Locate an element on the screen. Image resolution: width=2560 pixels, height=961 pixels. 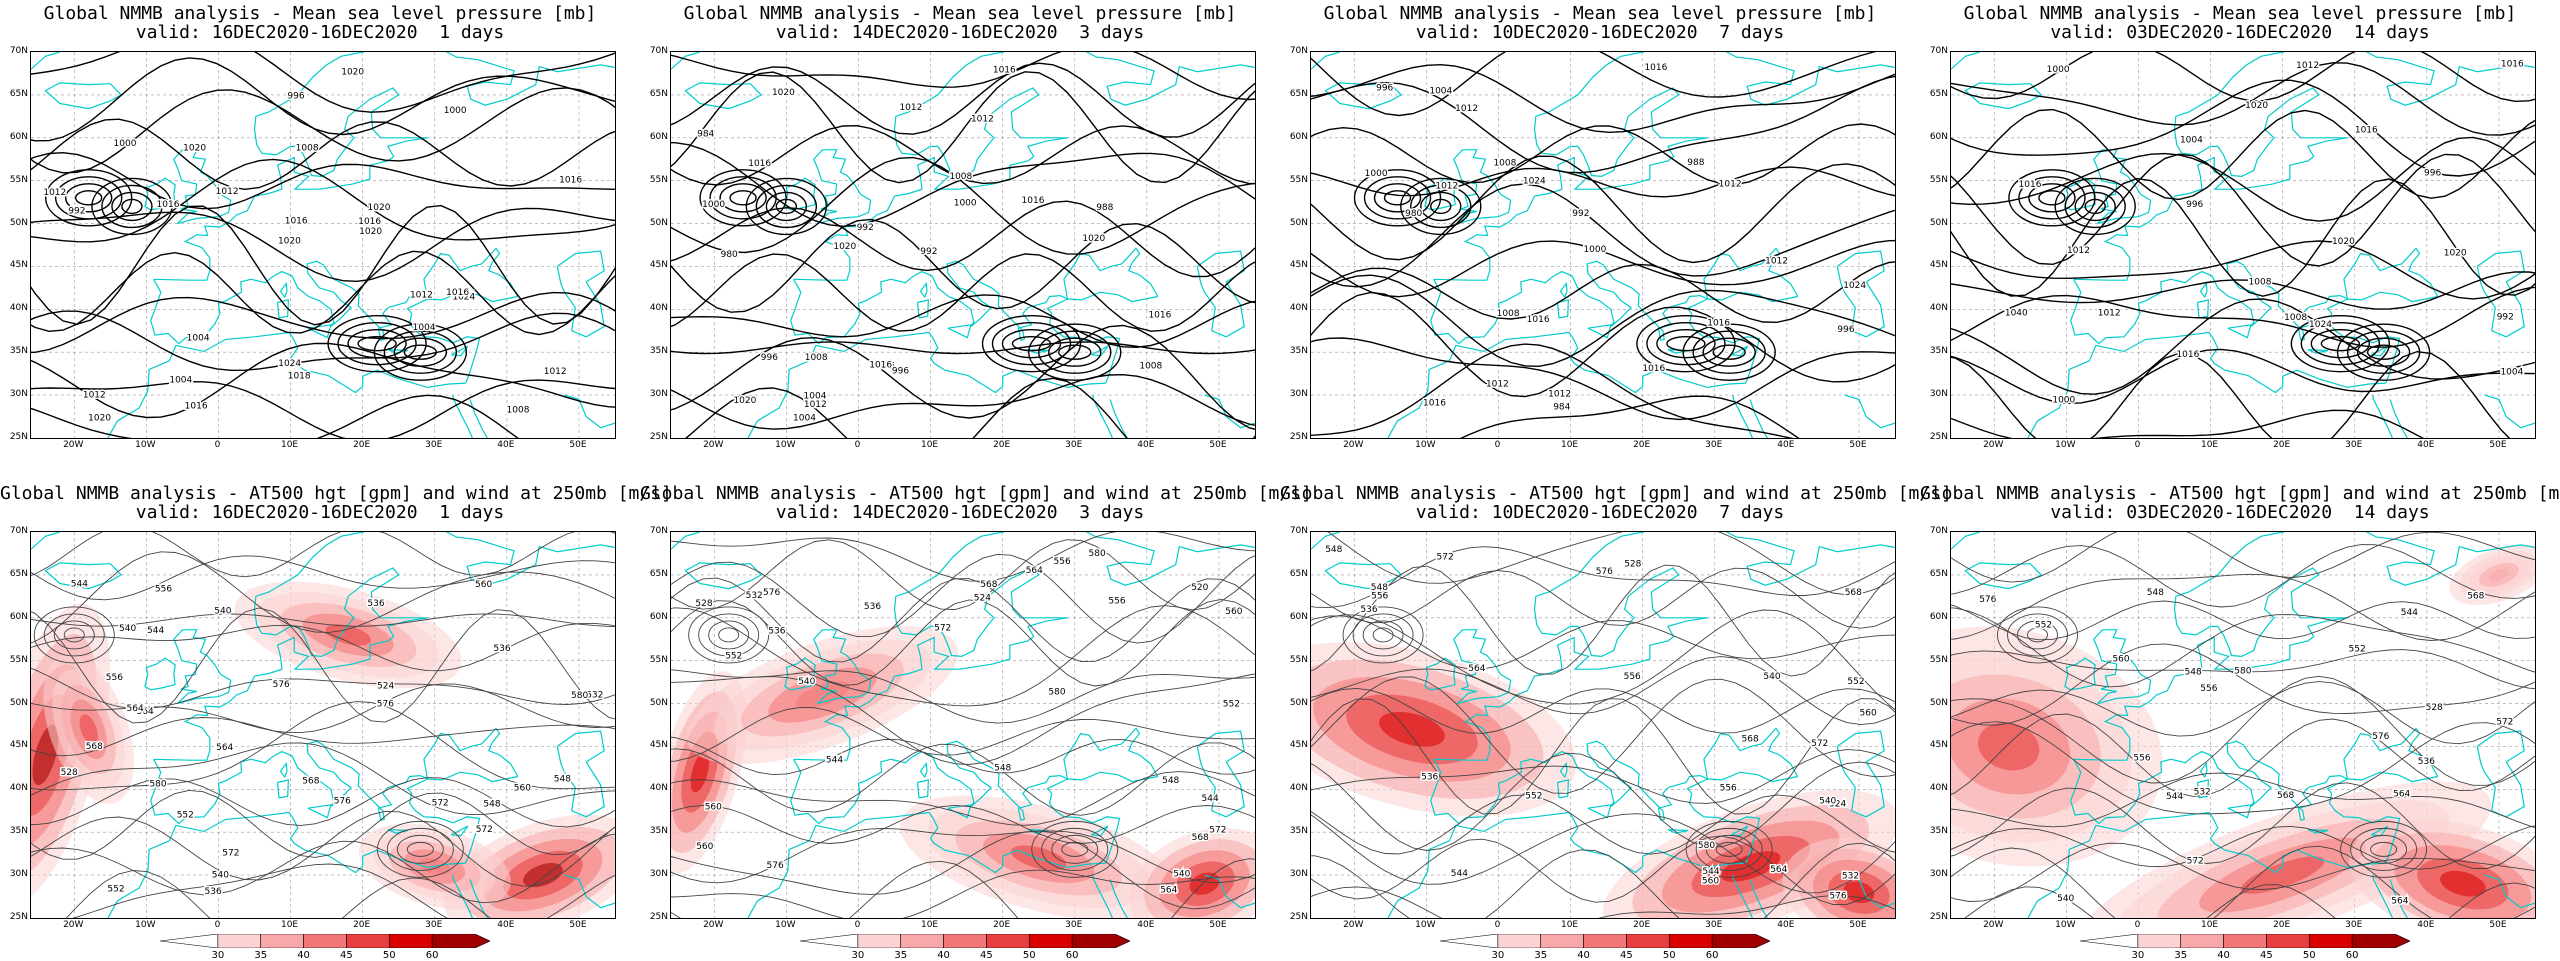
colorbar-tick-label: 60 is located at coordinates (2352, 955).